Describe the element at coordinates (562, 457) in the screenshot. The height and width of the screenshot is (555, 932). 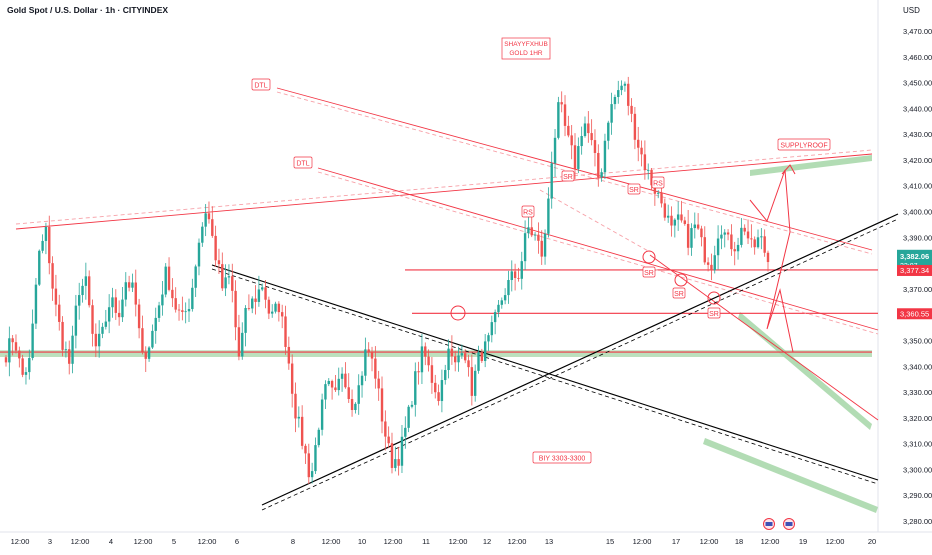
I see `buy-zone-label-box` at that location.